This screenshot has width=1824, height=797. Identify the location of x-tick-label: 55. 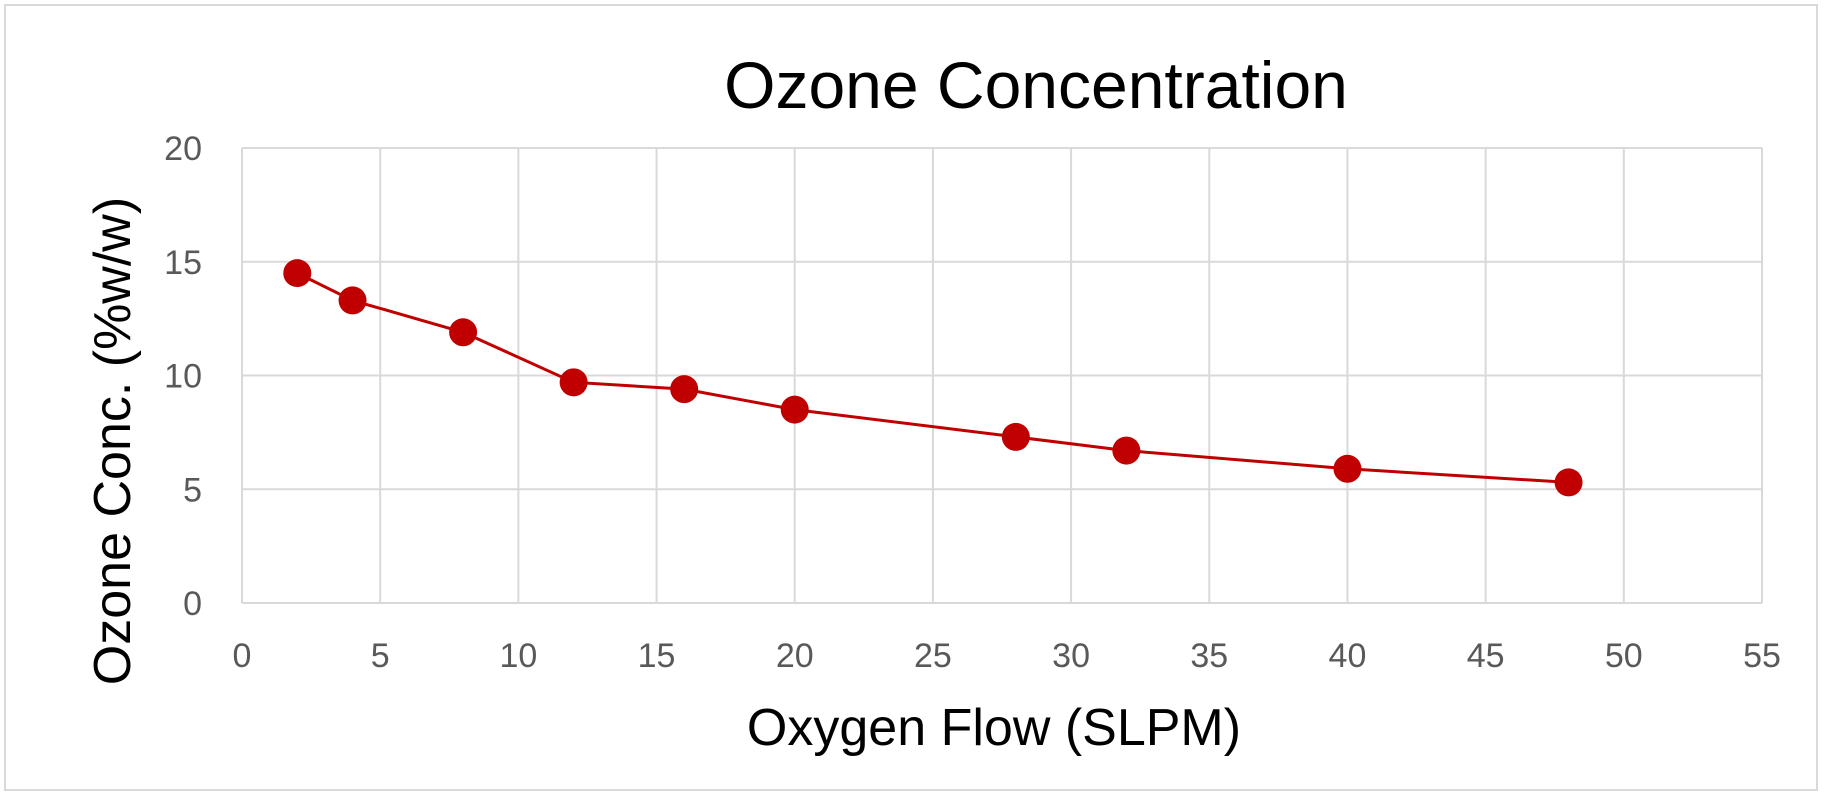
(1762, 656).